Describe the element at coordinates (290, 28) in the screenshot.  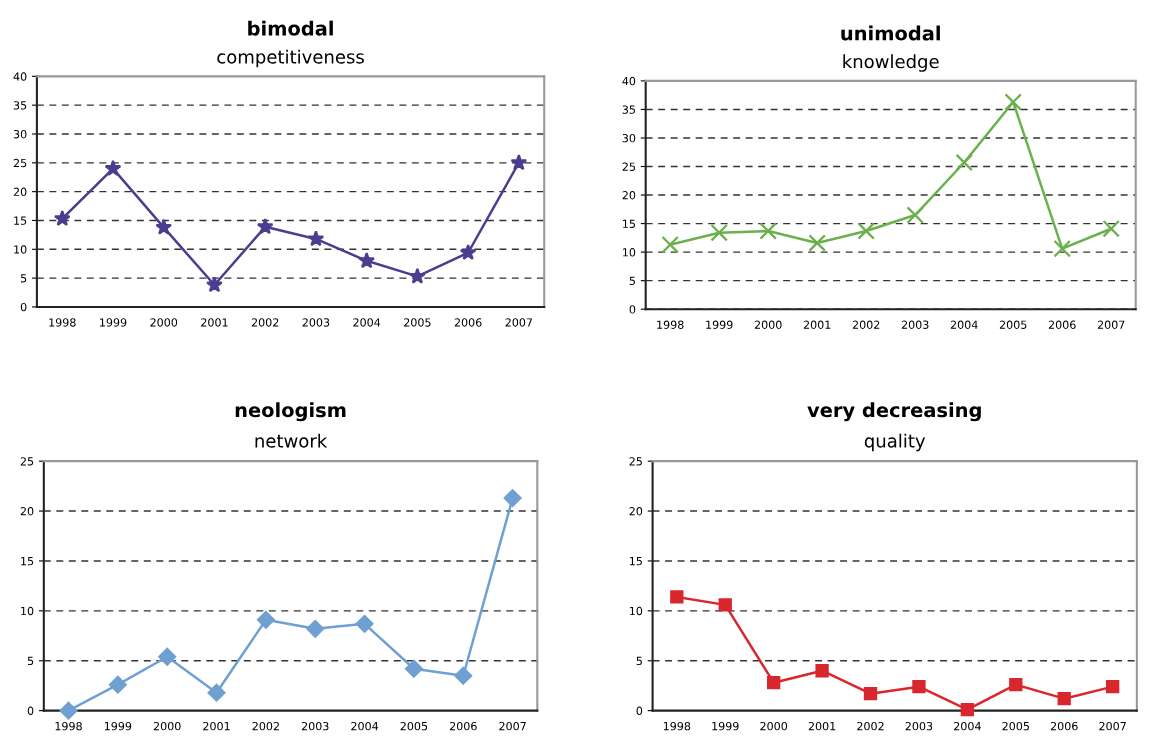
I see `chart-title: bimodal` at that location.